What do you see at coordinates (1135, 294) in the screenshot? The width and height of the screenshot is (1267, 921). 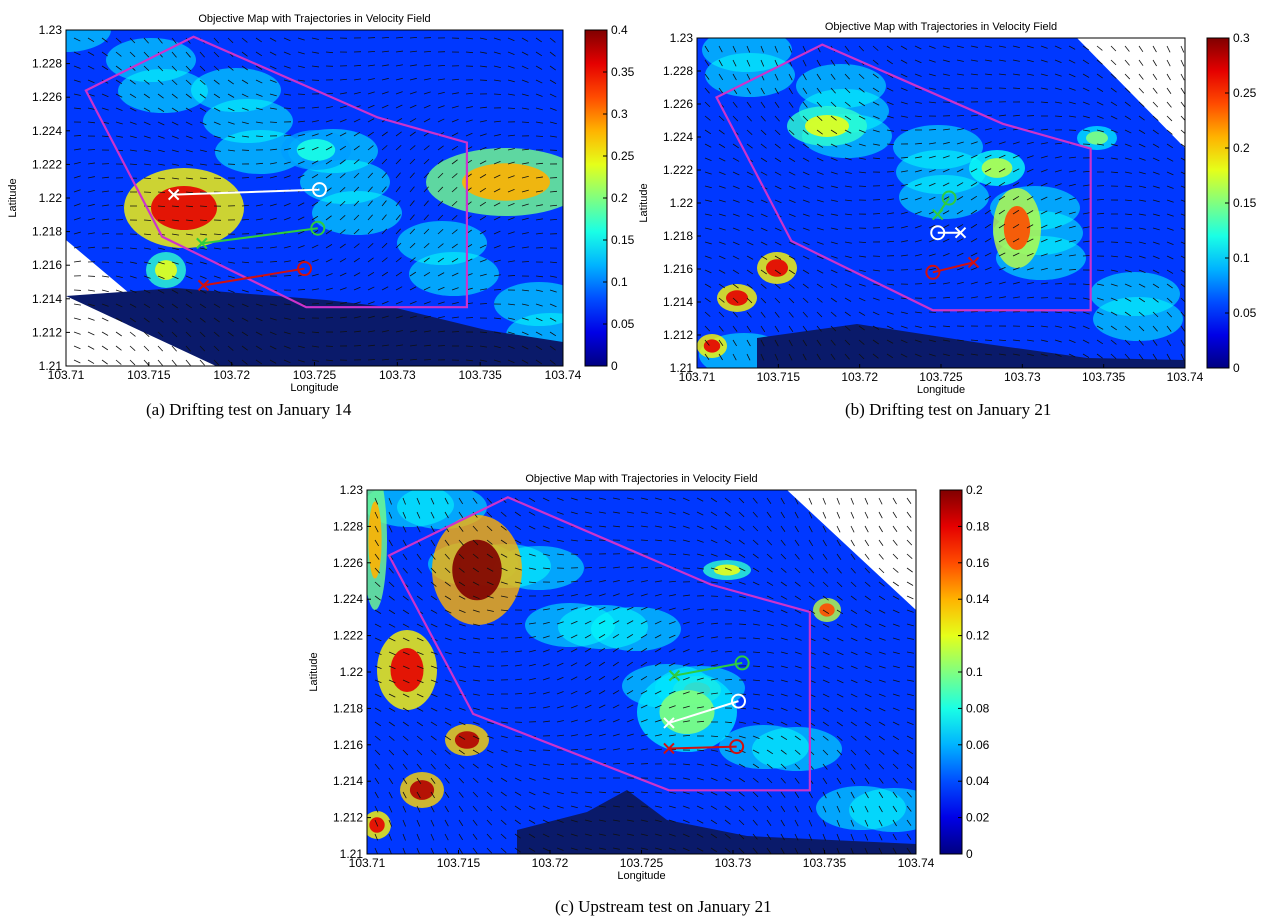 I see `velocity-field-patch` at bounding box center [1135, 294].